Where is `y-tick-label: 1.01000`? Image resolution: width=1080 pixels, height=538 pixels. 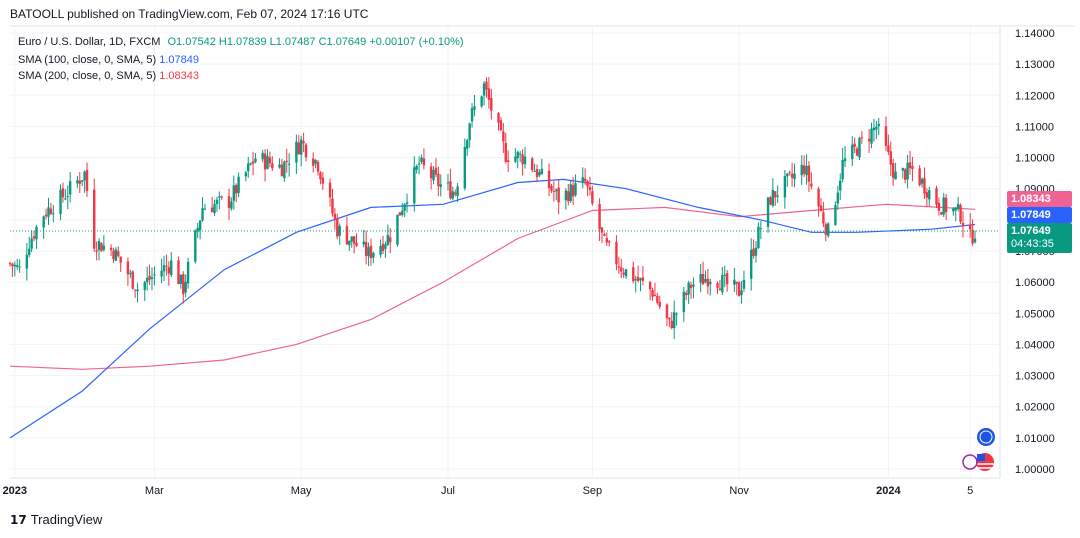
y-tick-label: 1.01000 is located at coordinates (1035, 439).